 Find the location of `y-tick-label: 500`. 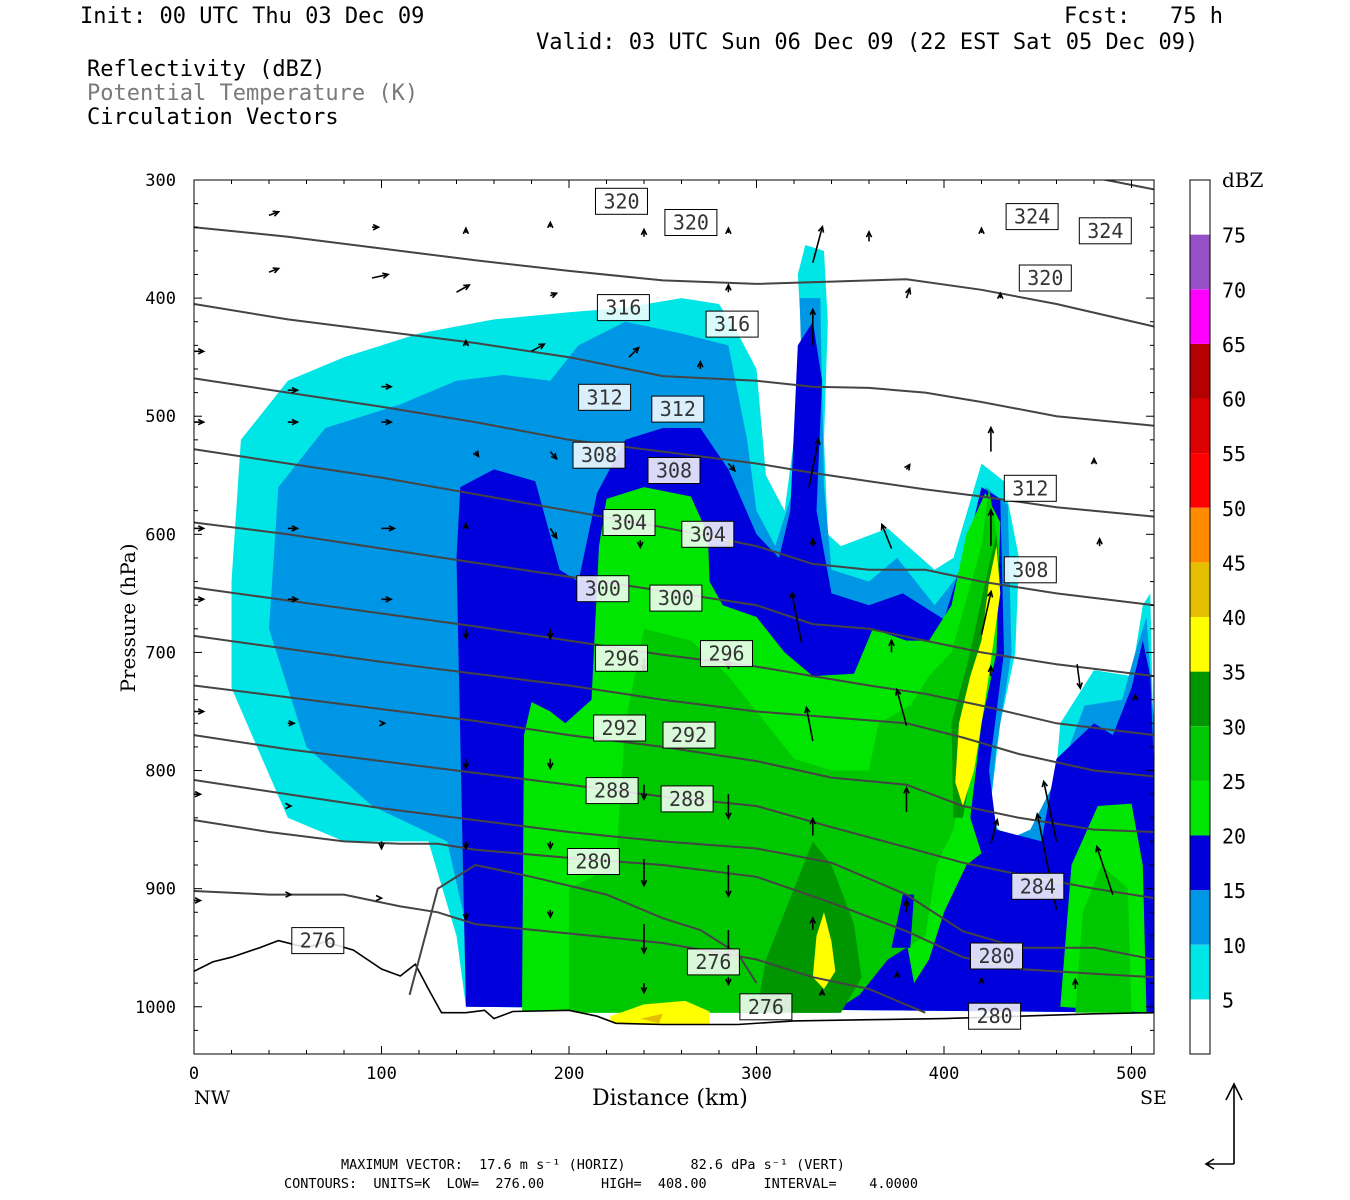

y-tick-label: 500 is located at coordinates (160, 417).